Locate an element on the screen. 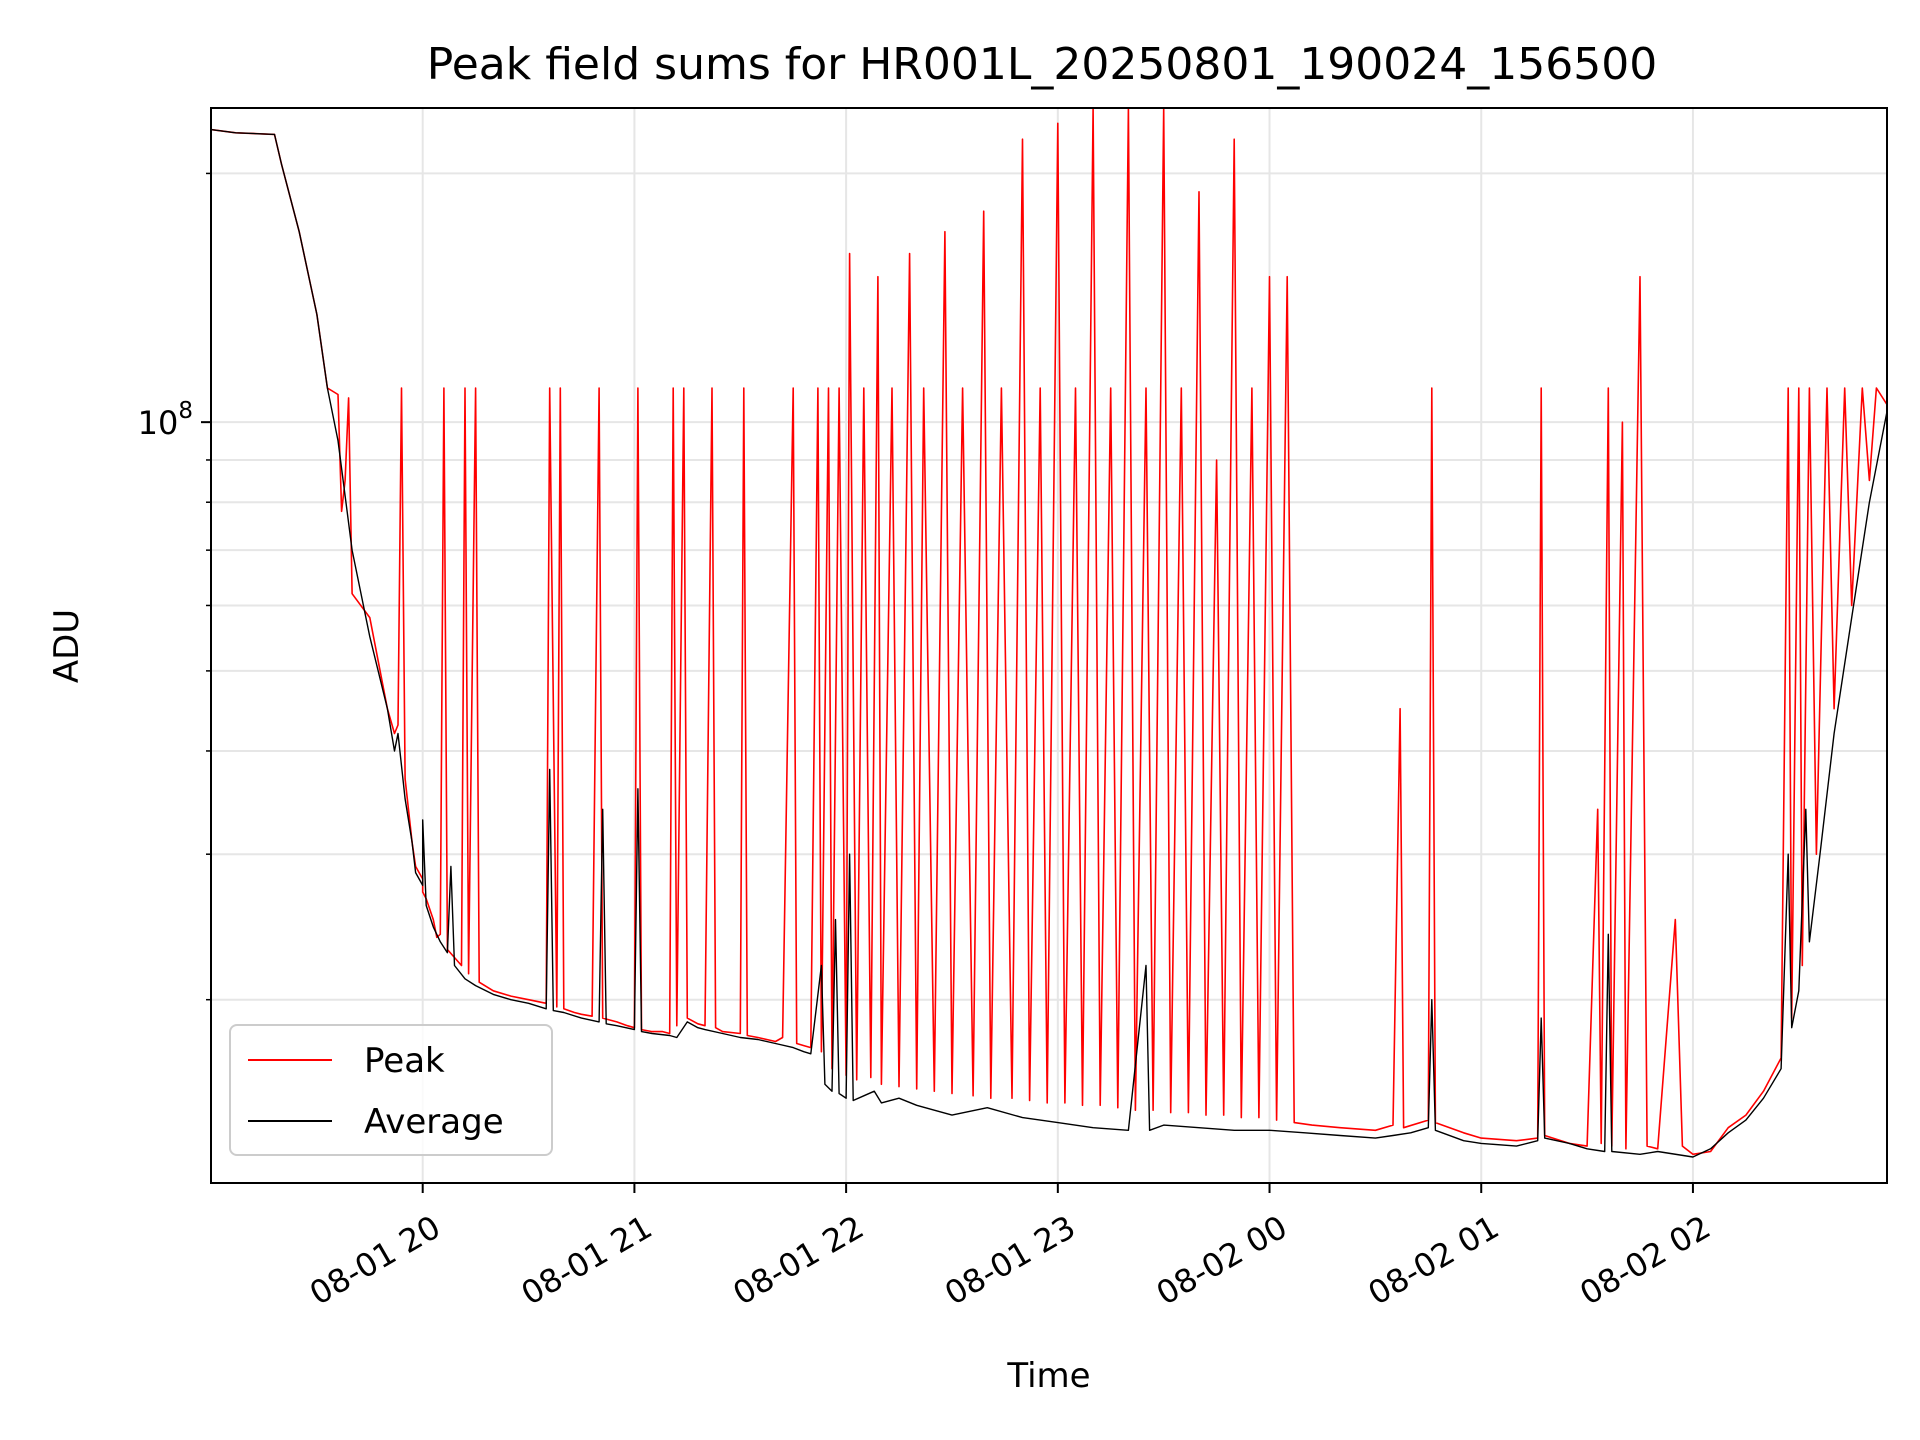  legend-label-average: Average is located at coordinates (434, 1122).